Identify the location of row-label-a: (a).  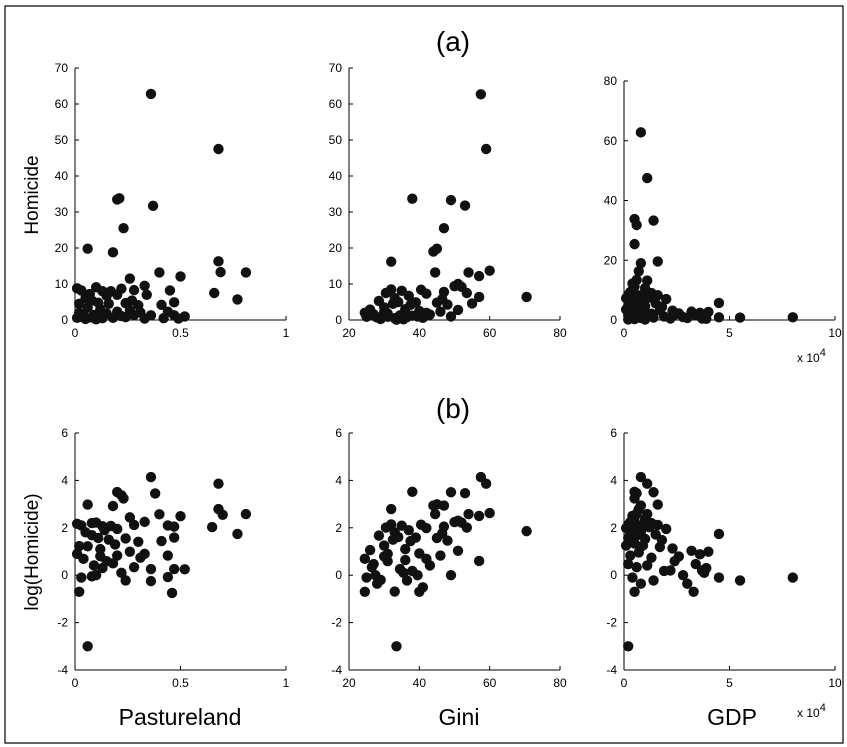
(453, 41).